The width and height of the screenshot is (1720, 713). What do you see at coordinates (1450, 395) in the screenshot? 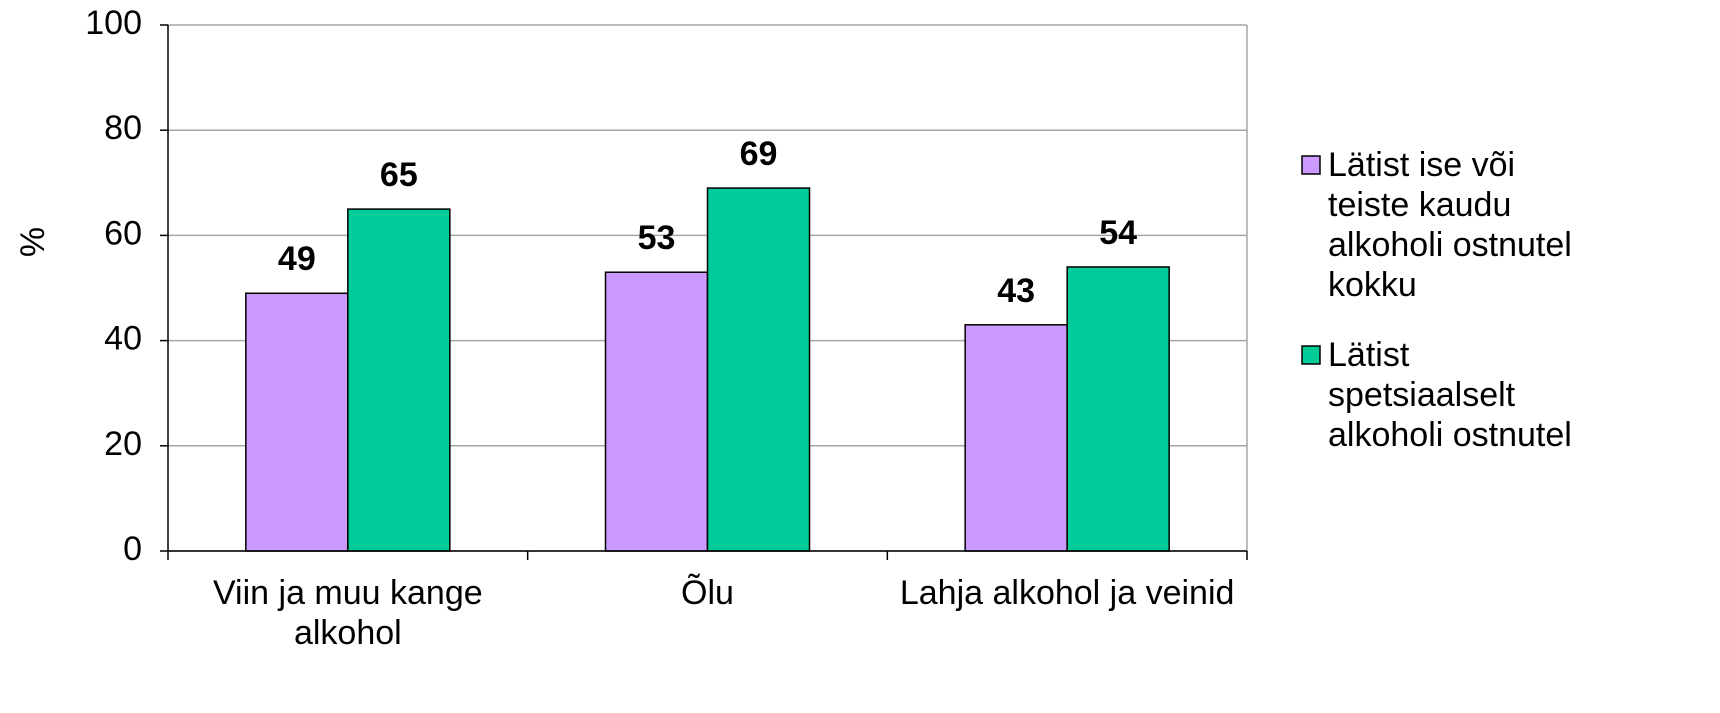
I see `legend-label: Lätist spetsiaalselt alkoholi ostnutel` at bounding box center [1450, 395].